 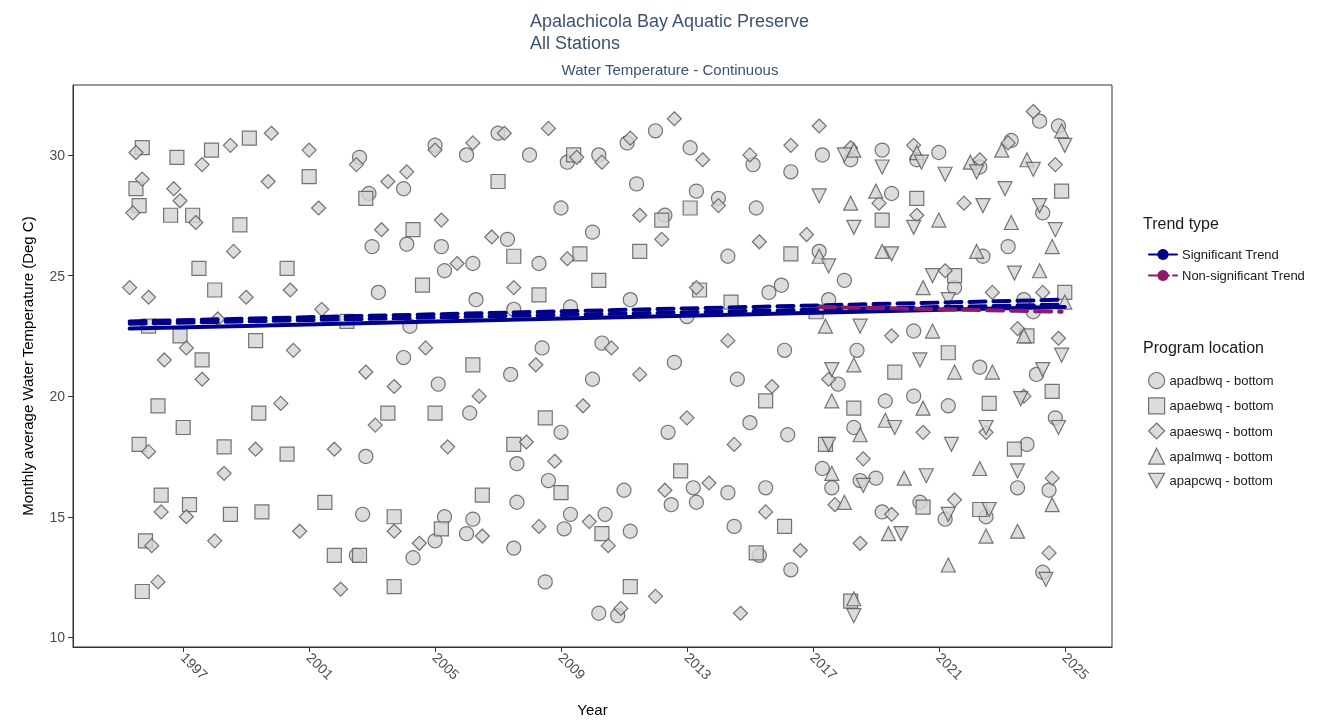 I want to click on legend-label: Non-significant Trend, so click(x=1243, y=275).